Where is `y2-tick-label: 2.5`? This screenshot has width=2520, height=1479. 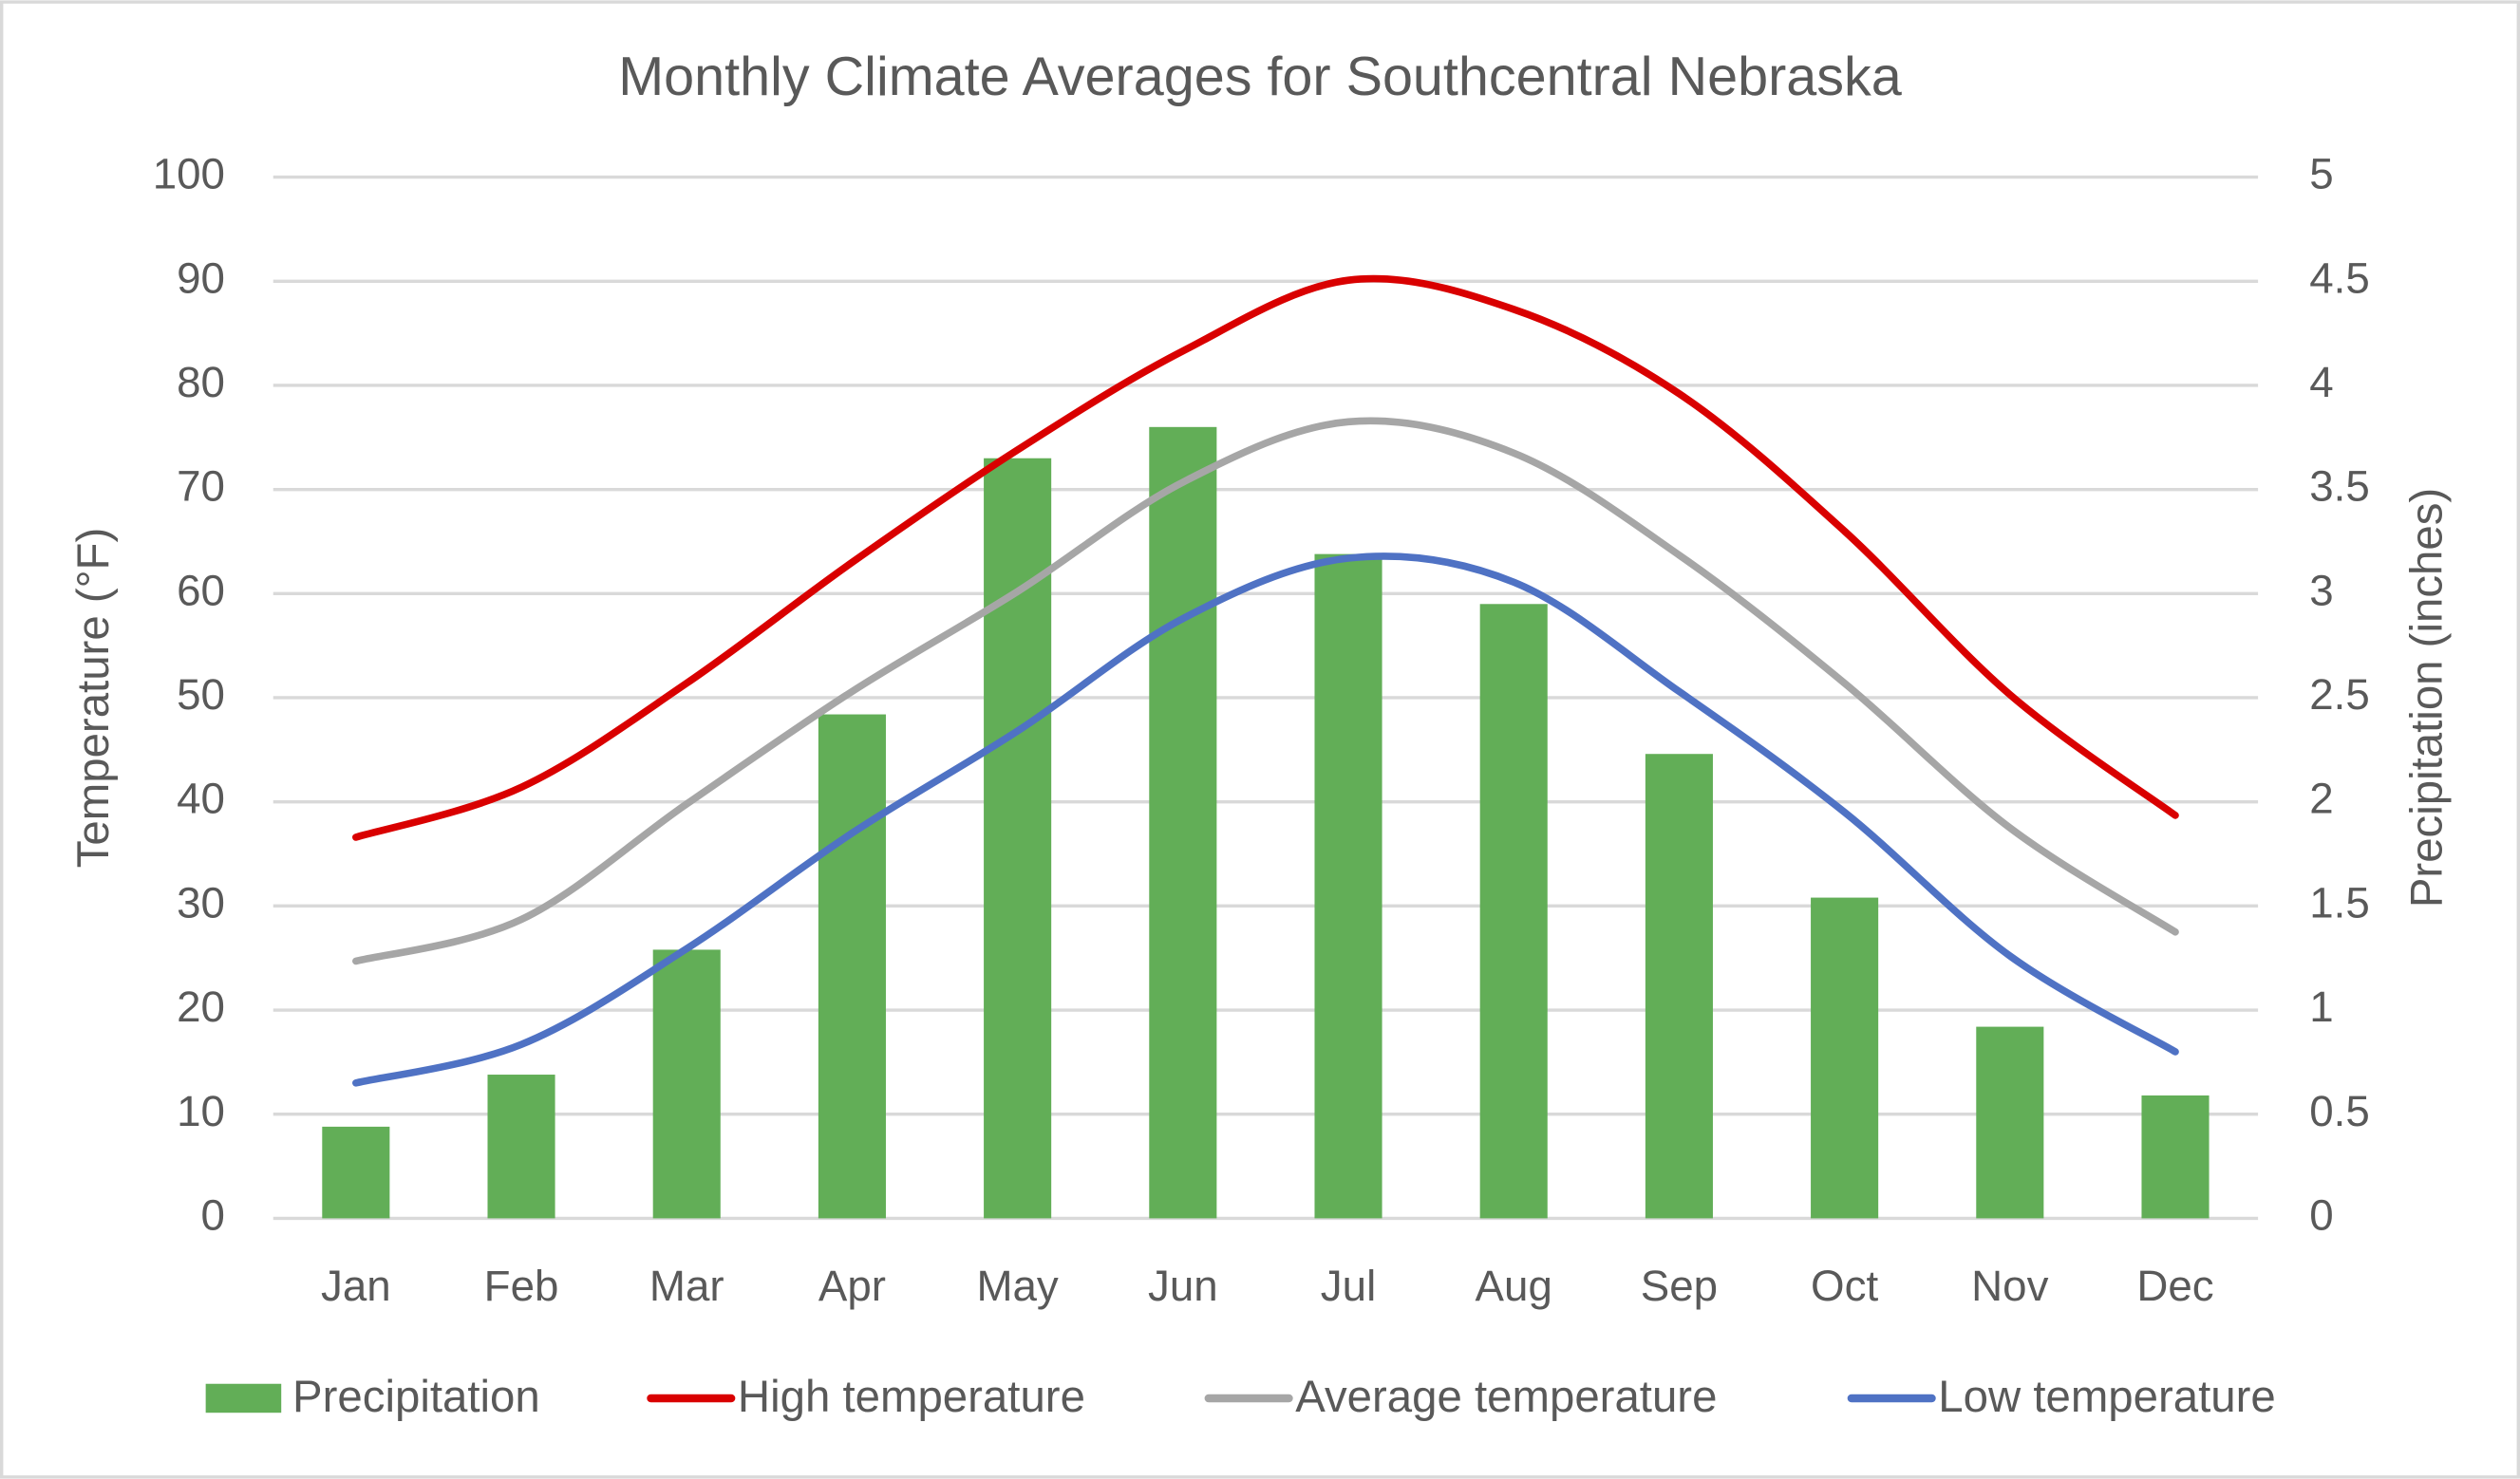
y2-tick-label: 2.5 is located at coordinates (2339, 694).